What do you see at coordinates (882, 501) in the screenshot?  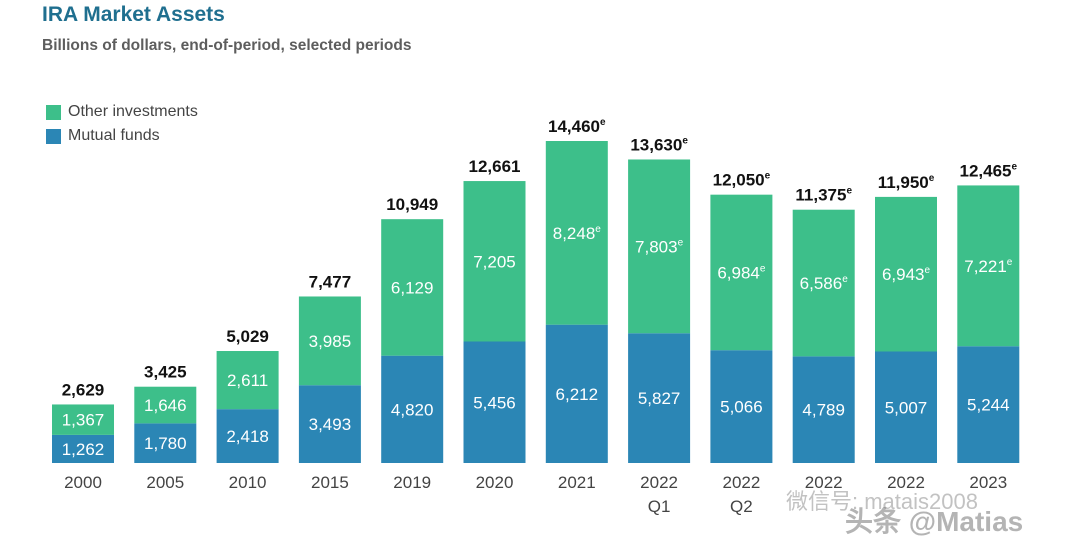 I see `watermark-wechat: 微信号: matais2008` at bounding box center [882, 501].